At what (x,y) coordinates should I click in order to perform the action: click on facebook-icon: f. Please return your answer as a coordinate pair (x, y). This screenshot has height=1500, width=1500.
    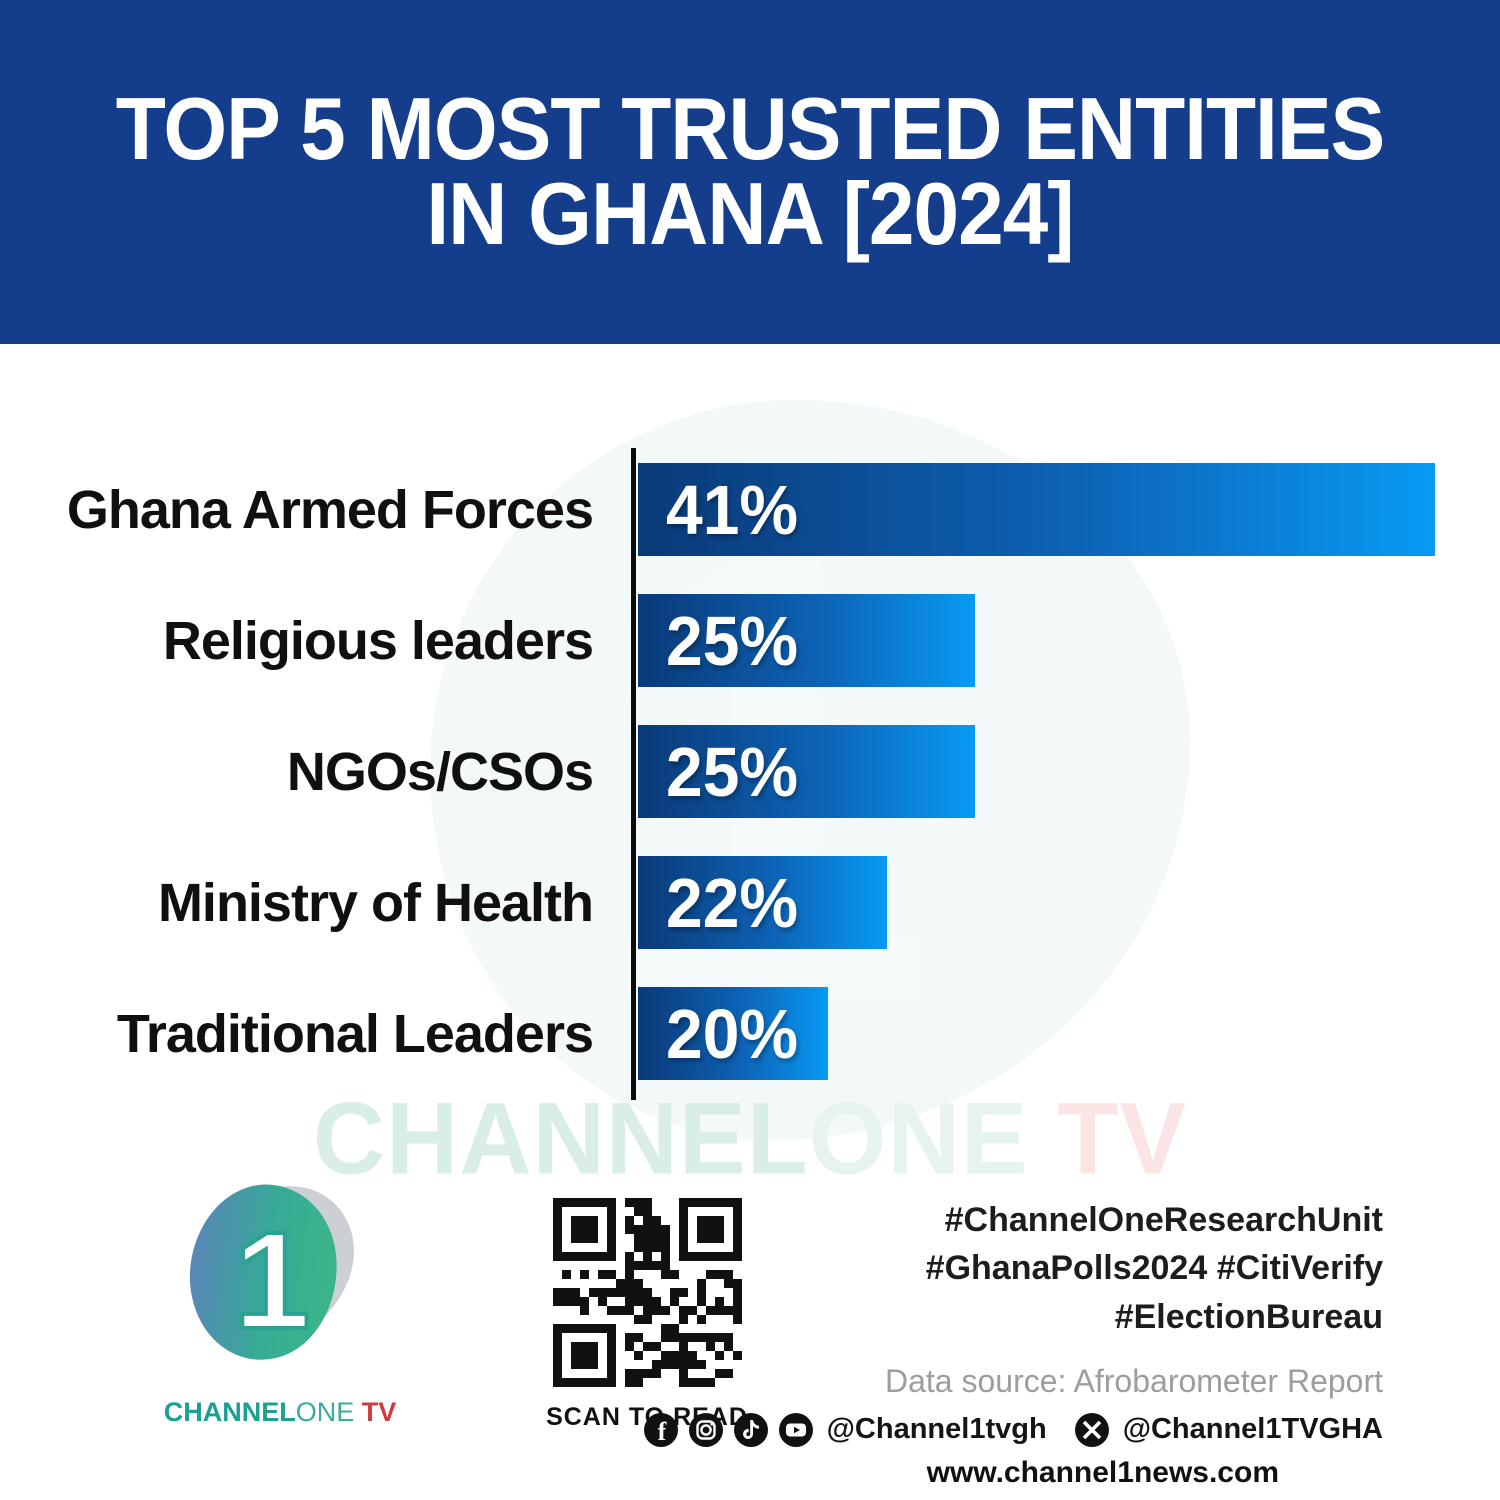
    Looking at the image, I should click on (660, 1429).